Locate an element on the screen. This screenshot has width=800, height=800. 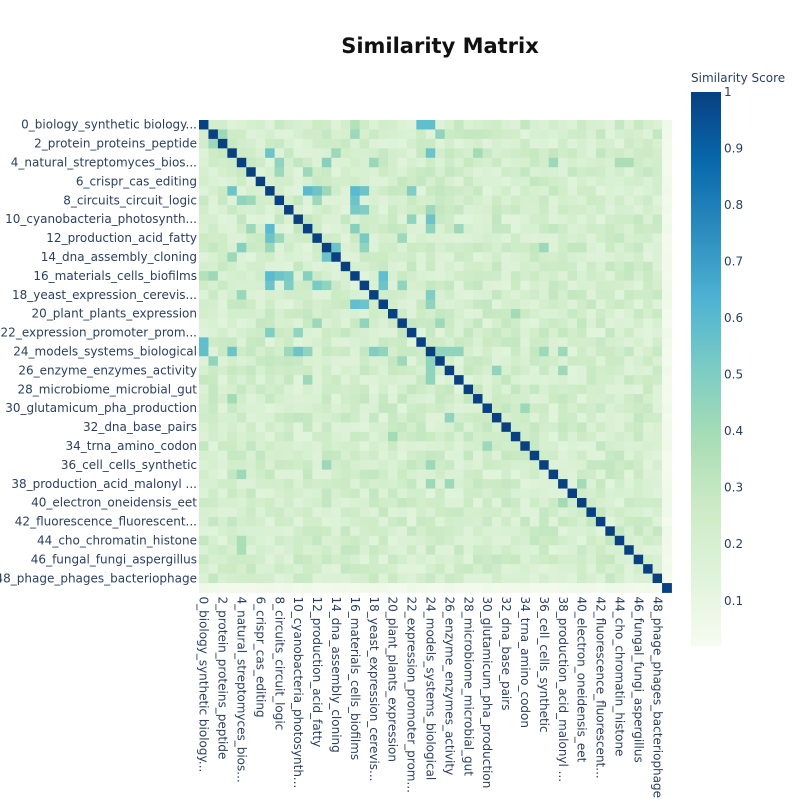
y-tick-label: 6_crispr_cas_editing is located at coordinates (136, 181).